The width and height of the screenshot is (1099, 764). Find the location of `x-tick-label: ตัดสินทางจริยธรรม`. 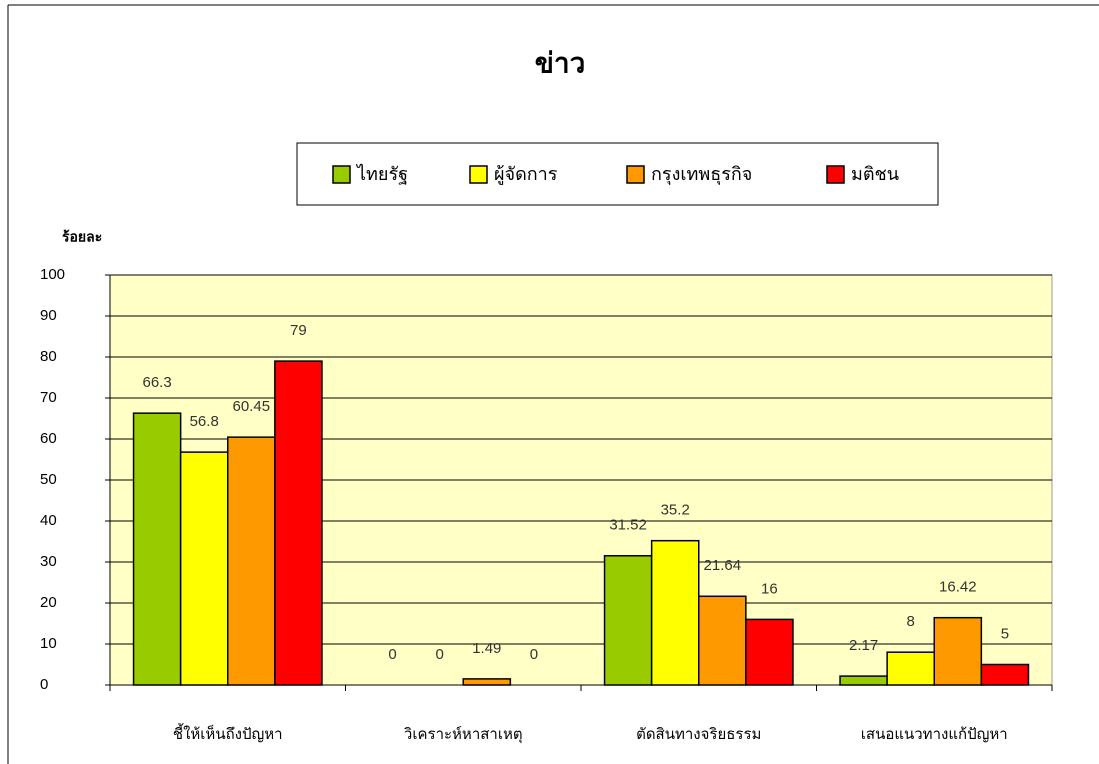

x-tick-label: ตัดสินทางจริยธรรม is located at coordinates (698, 734).